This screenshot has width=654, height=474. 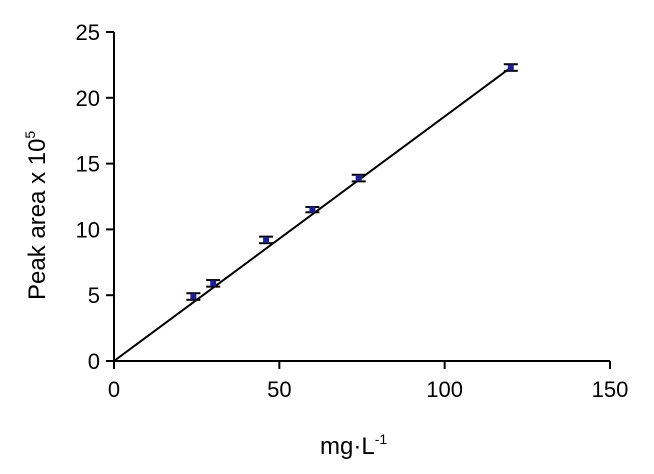 What do you see at coordinates (114, 389) in the screenshot?
I see `x-tick-label: 0` at bounding box center [114, 389].